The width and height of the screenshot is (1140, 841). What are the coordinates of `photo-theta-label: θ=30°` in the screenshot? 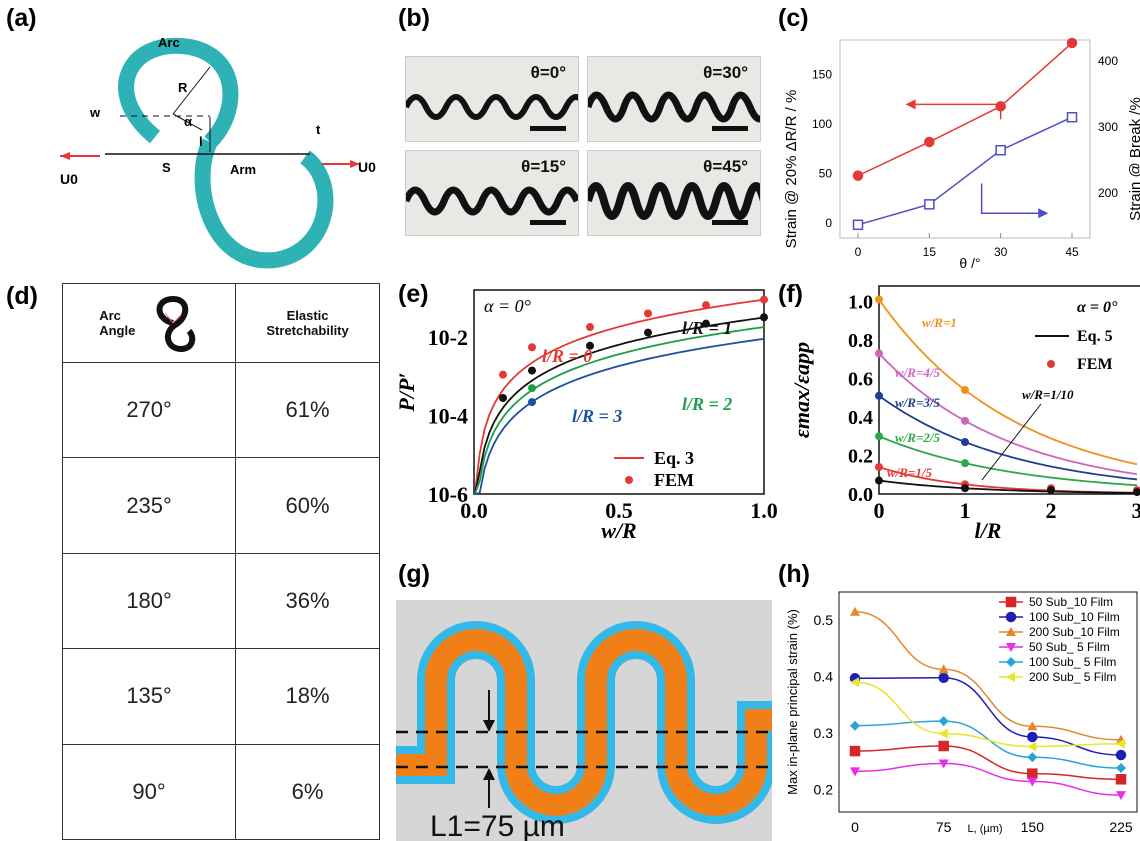 It's located at (725, 72).